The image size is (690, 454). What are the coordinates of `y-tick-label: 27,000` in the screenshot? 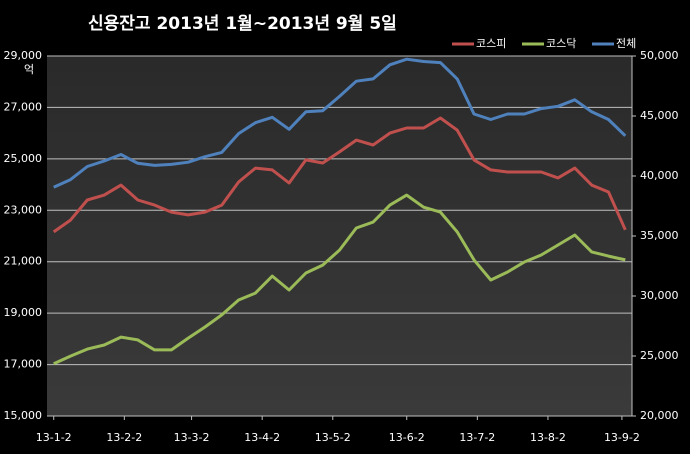 It's located at (23, 106).